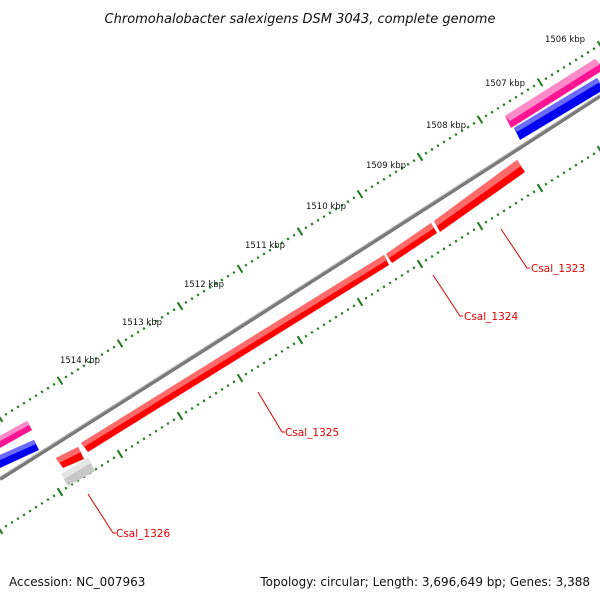  Describe the element at coordinates (78, 472) in the screenshot. I see `gene-csal-1326-pseudo` at that location.